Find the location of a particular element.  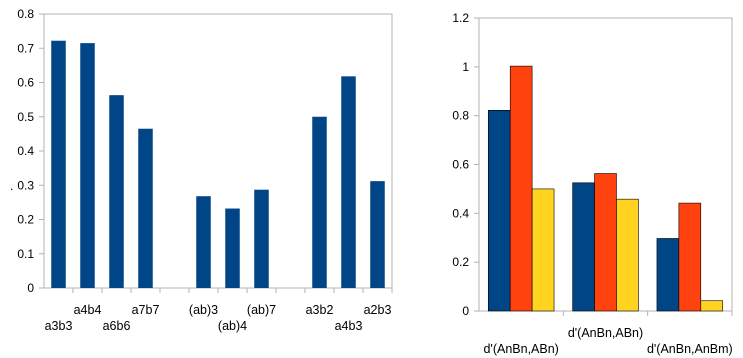

left-ytick-label: 0 is located at coordinates (30, 288).